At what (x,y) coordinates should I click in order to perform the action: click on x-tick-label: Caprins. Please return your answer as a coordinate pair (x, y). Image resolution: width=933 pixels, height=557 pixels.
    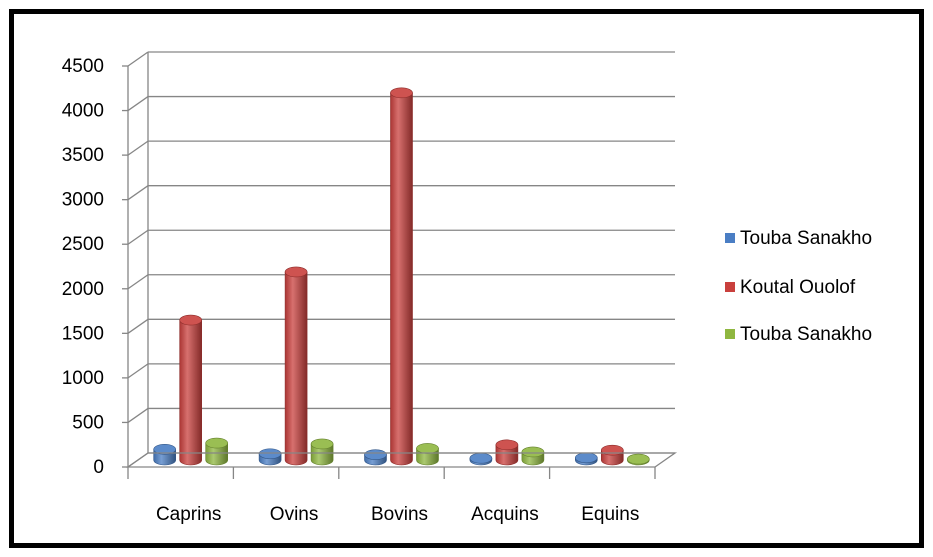
    Looking at the image, I should click on (188, 514).